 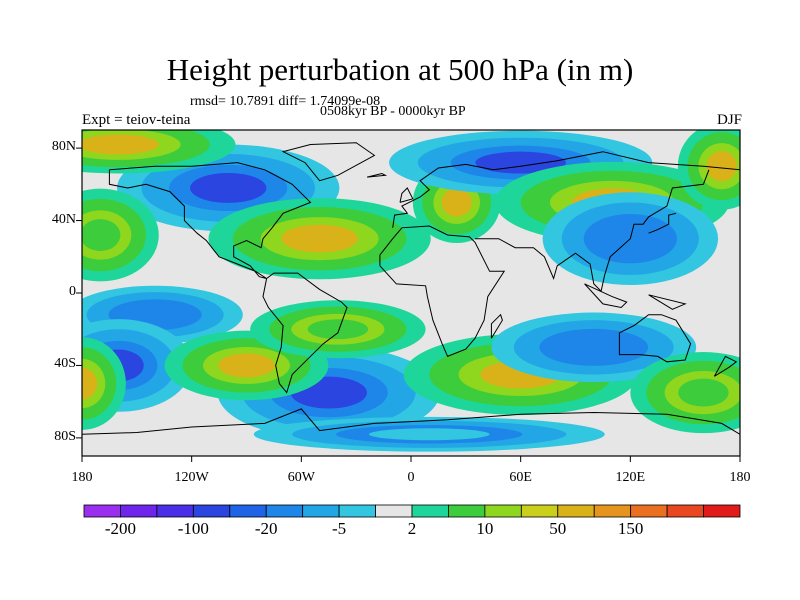 What do you see at coordinates (630, 477) in the screenshot?
I see `x-tick-label: 120E` at bounding box center [630, 477].